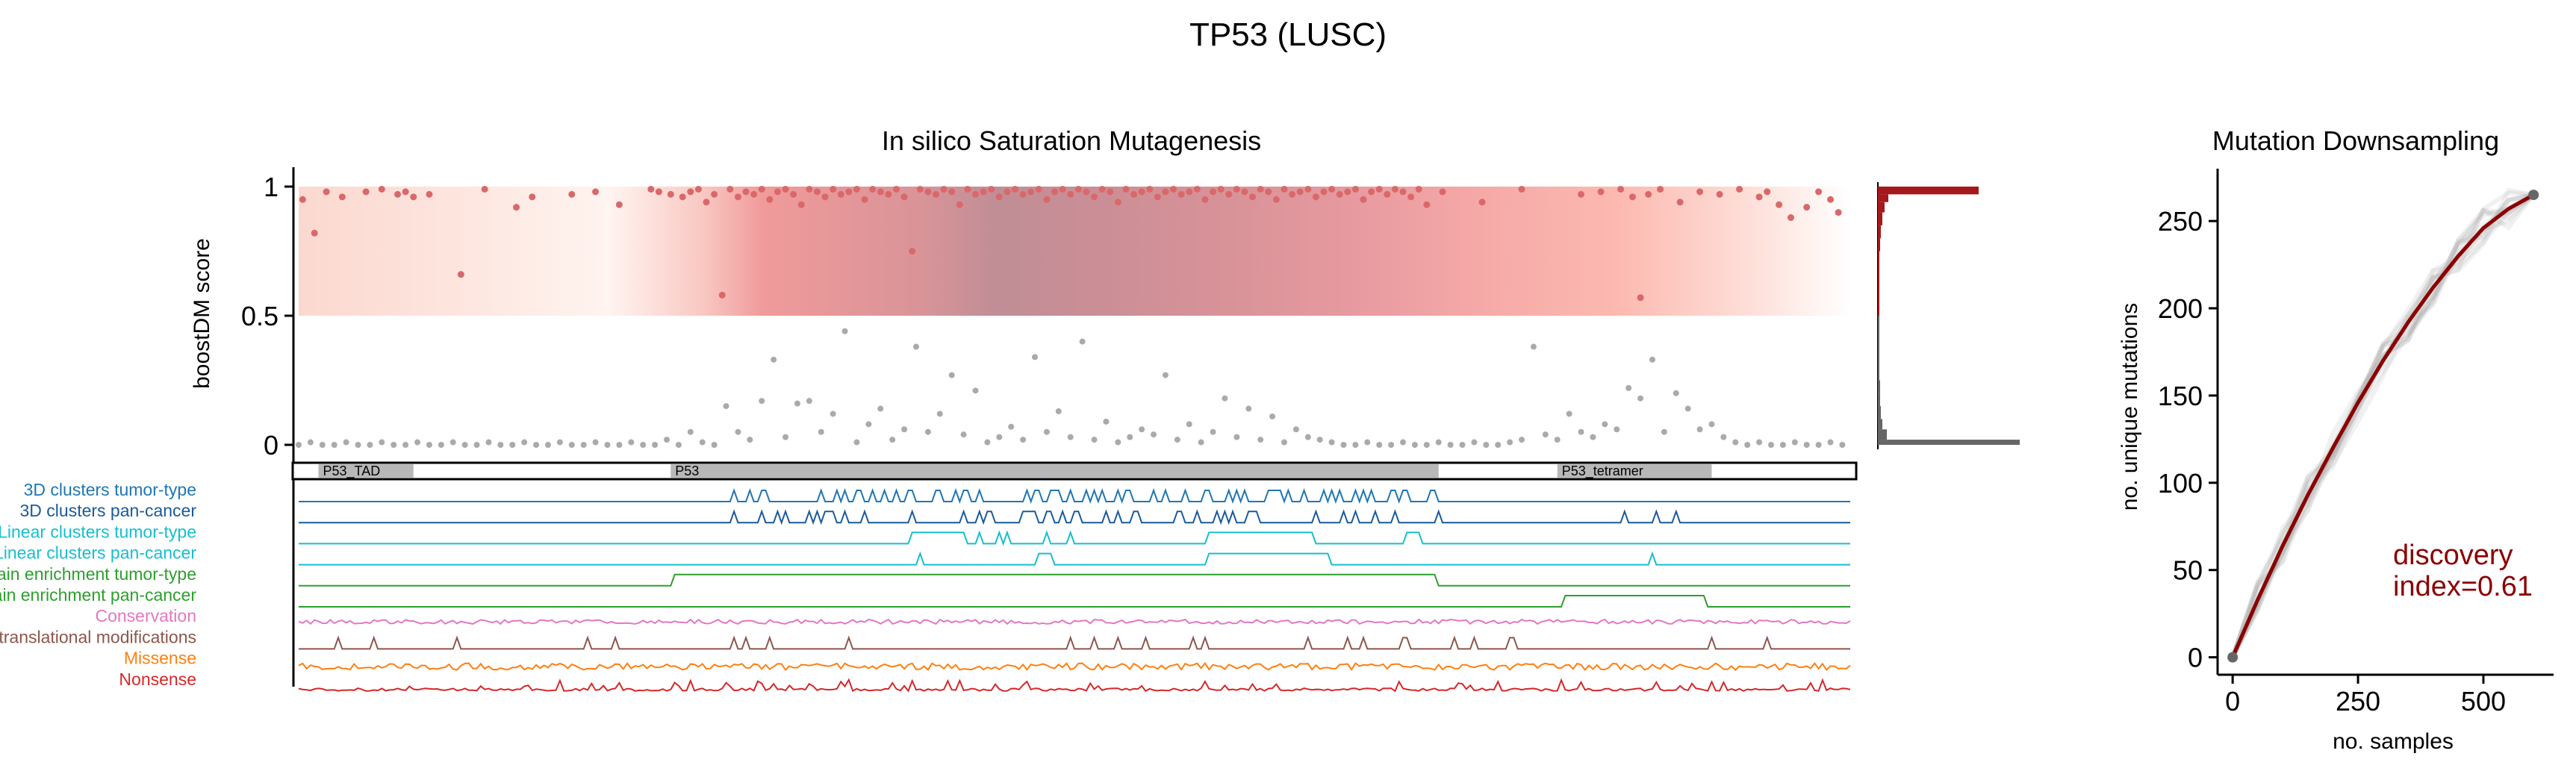 The width and height of the screenshot is (2576, 774). I want to click on feature-track-label: Missense, so click(160, 658).